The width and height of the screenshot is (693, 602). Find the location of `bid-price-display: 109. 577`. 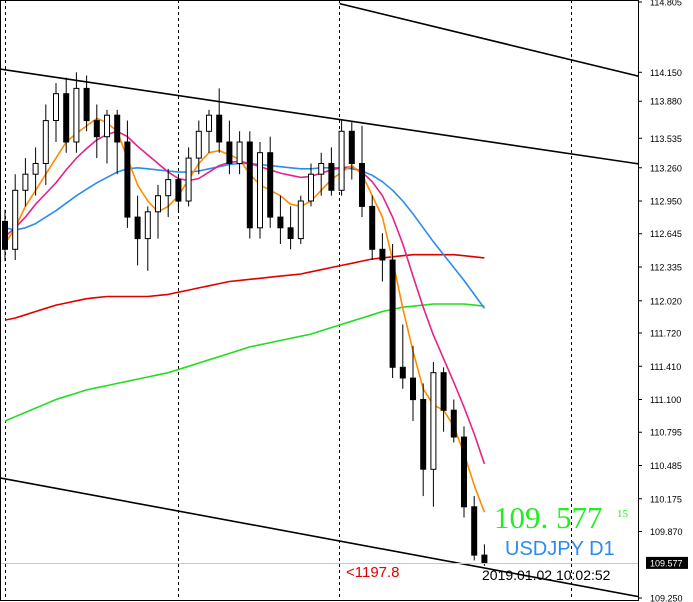

bid-price-display: 109. 577 is located at coordinates (548, 517).